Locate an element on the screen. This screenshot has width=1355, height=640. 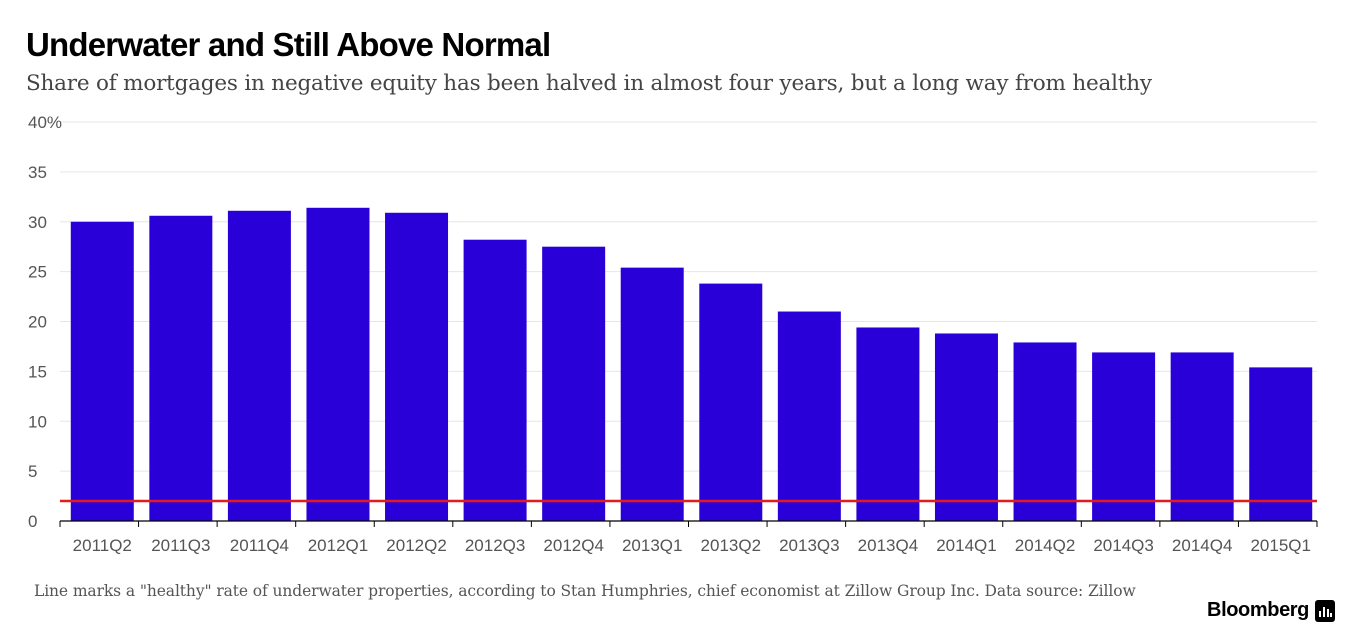
bar-2012Q4 is located at coordinates (574, 383).